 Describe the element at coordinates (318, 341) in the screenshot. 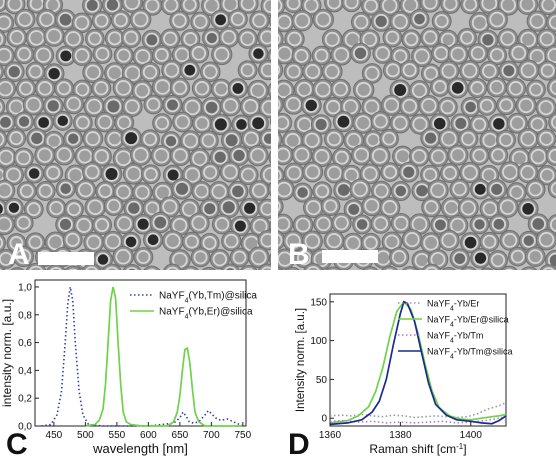

I see `y-tick-label: 100` at that location.